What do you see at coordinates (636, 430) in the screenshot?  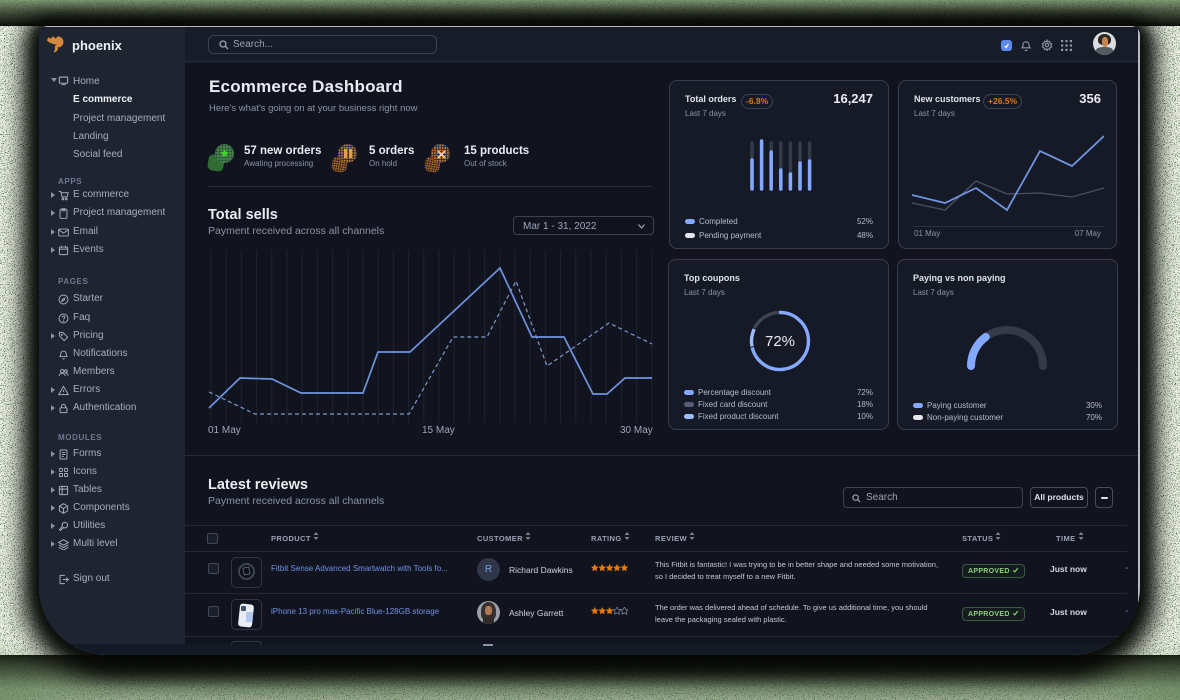 I see `svg-text: 30 May` at bounding box center [636, 430].